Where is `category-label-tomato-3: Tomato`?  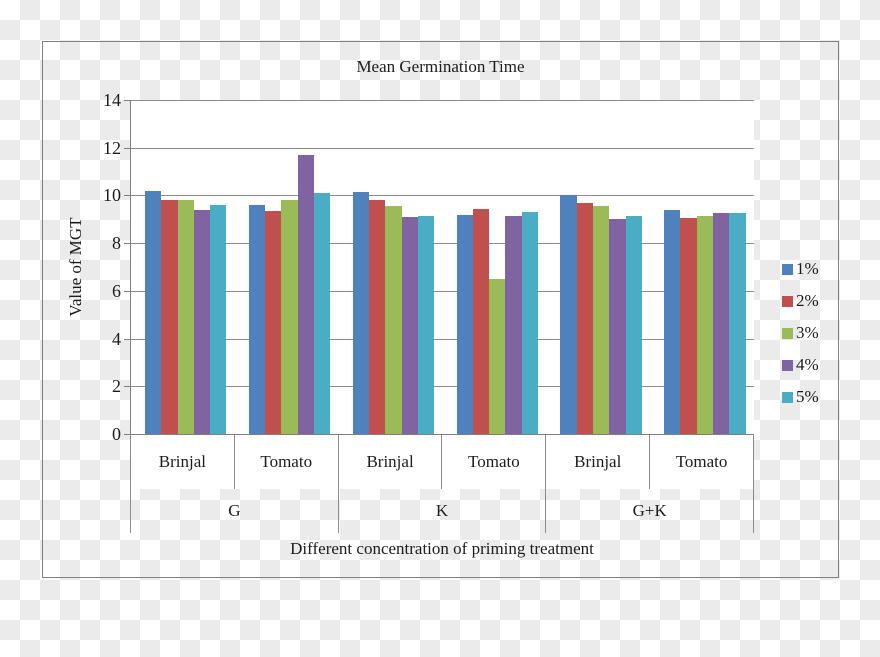 category-label-tomato-3: Tomato is located at coordinates (494, 462).